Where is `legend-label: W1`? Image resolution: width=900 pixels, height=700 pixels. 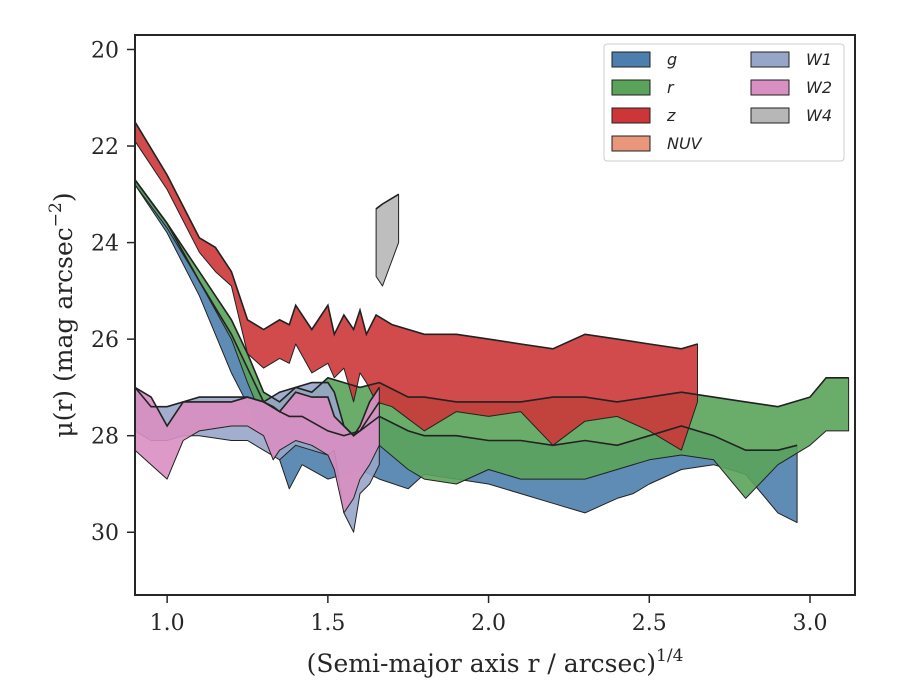 legend-label: W1 is located at coordinates (819, 59).